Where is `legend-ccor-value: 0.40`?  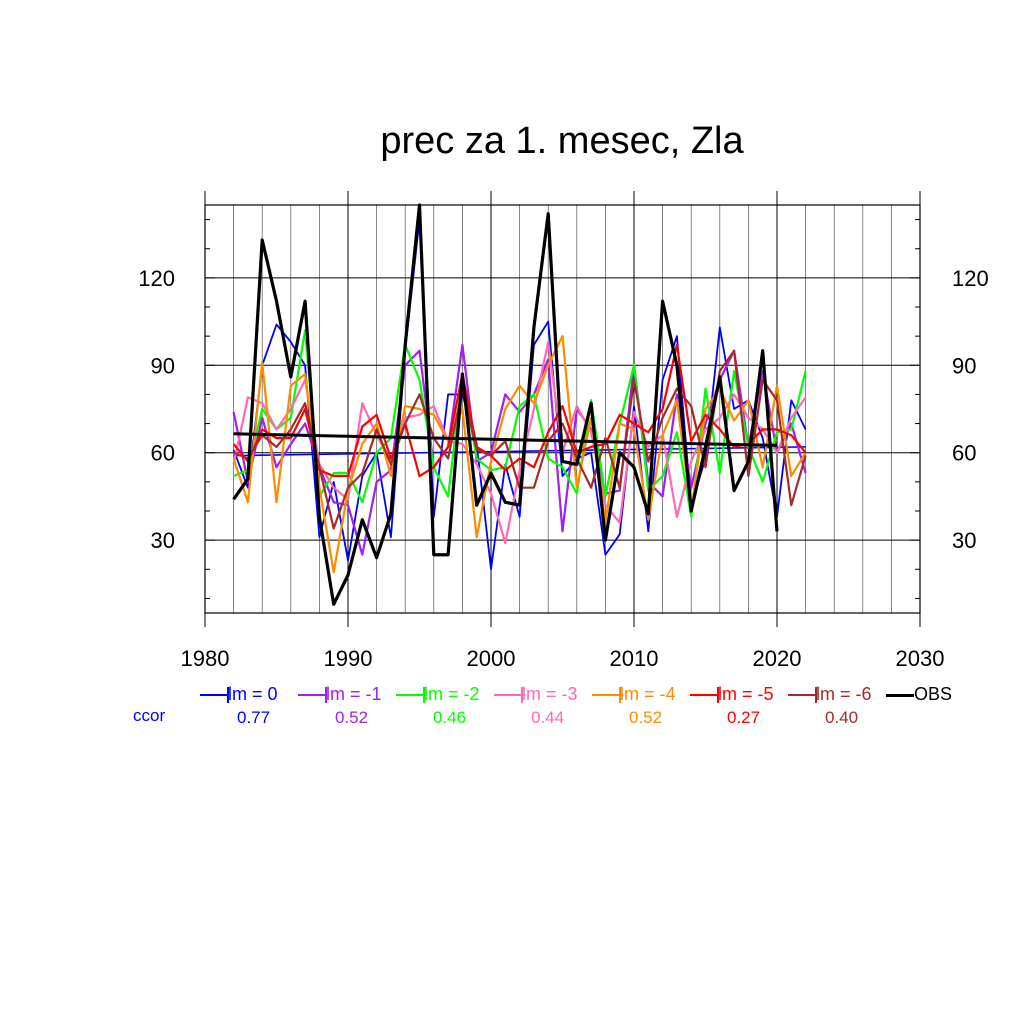
legend-ccor-value: 0.40 is located at coordinates (842, 717).